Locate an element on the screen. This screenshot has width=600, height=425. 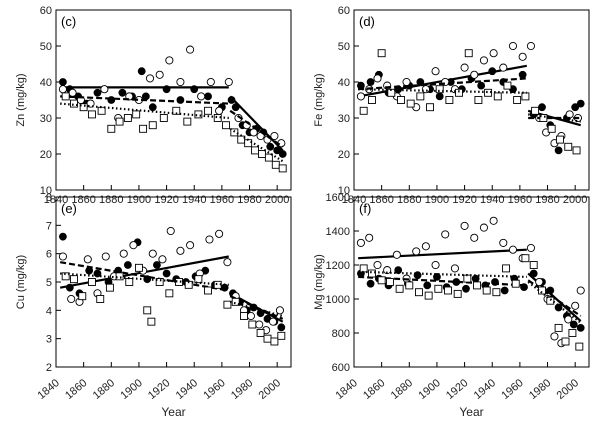
y-tick-label: 1400 is located at coordinates (338, 232).